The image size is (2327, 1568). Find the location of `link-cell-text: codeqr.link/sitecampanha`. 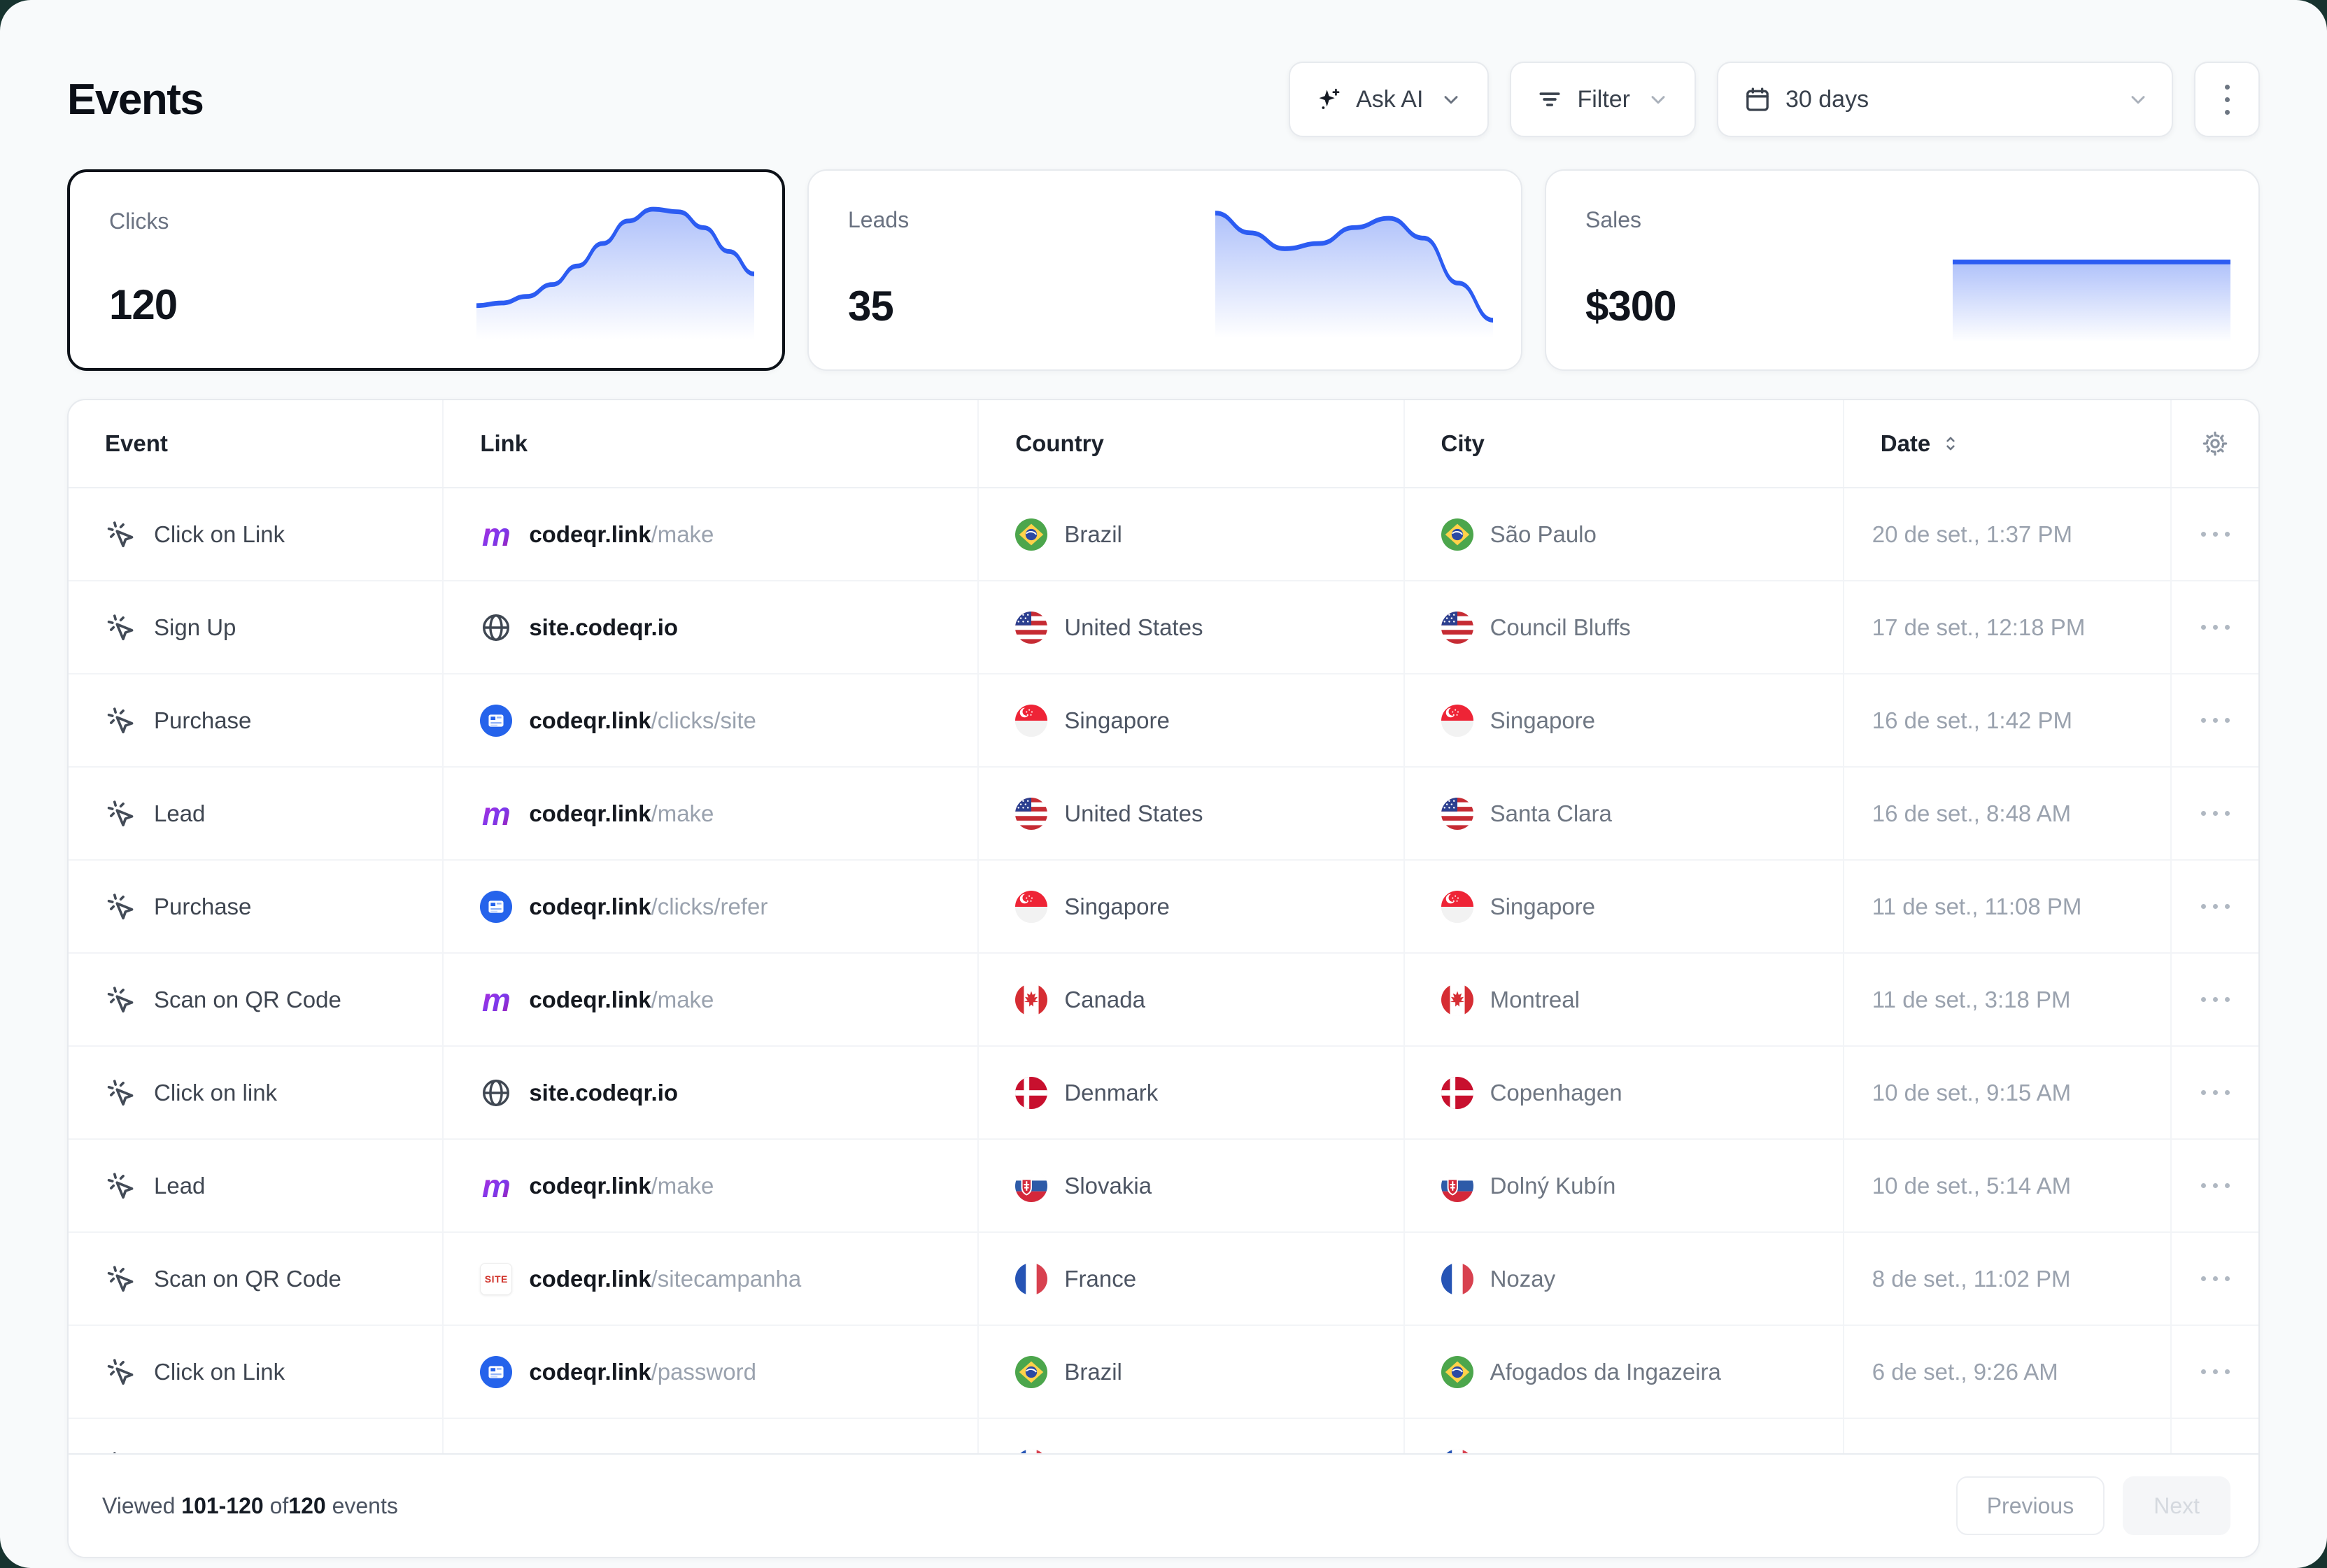

link-cell-text: codeqr.link/sitecampanha is located at coordinates (665, 1278).